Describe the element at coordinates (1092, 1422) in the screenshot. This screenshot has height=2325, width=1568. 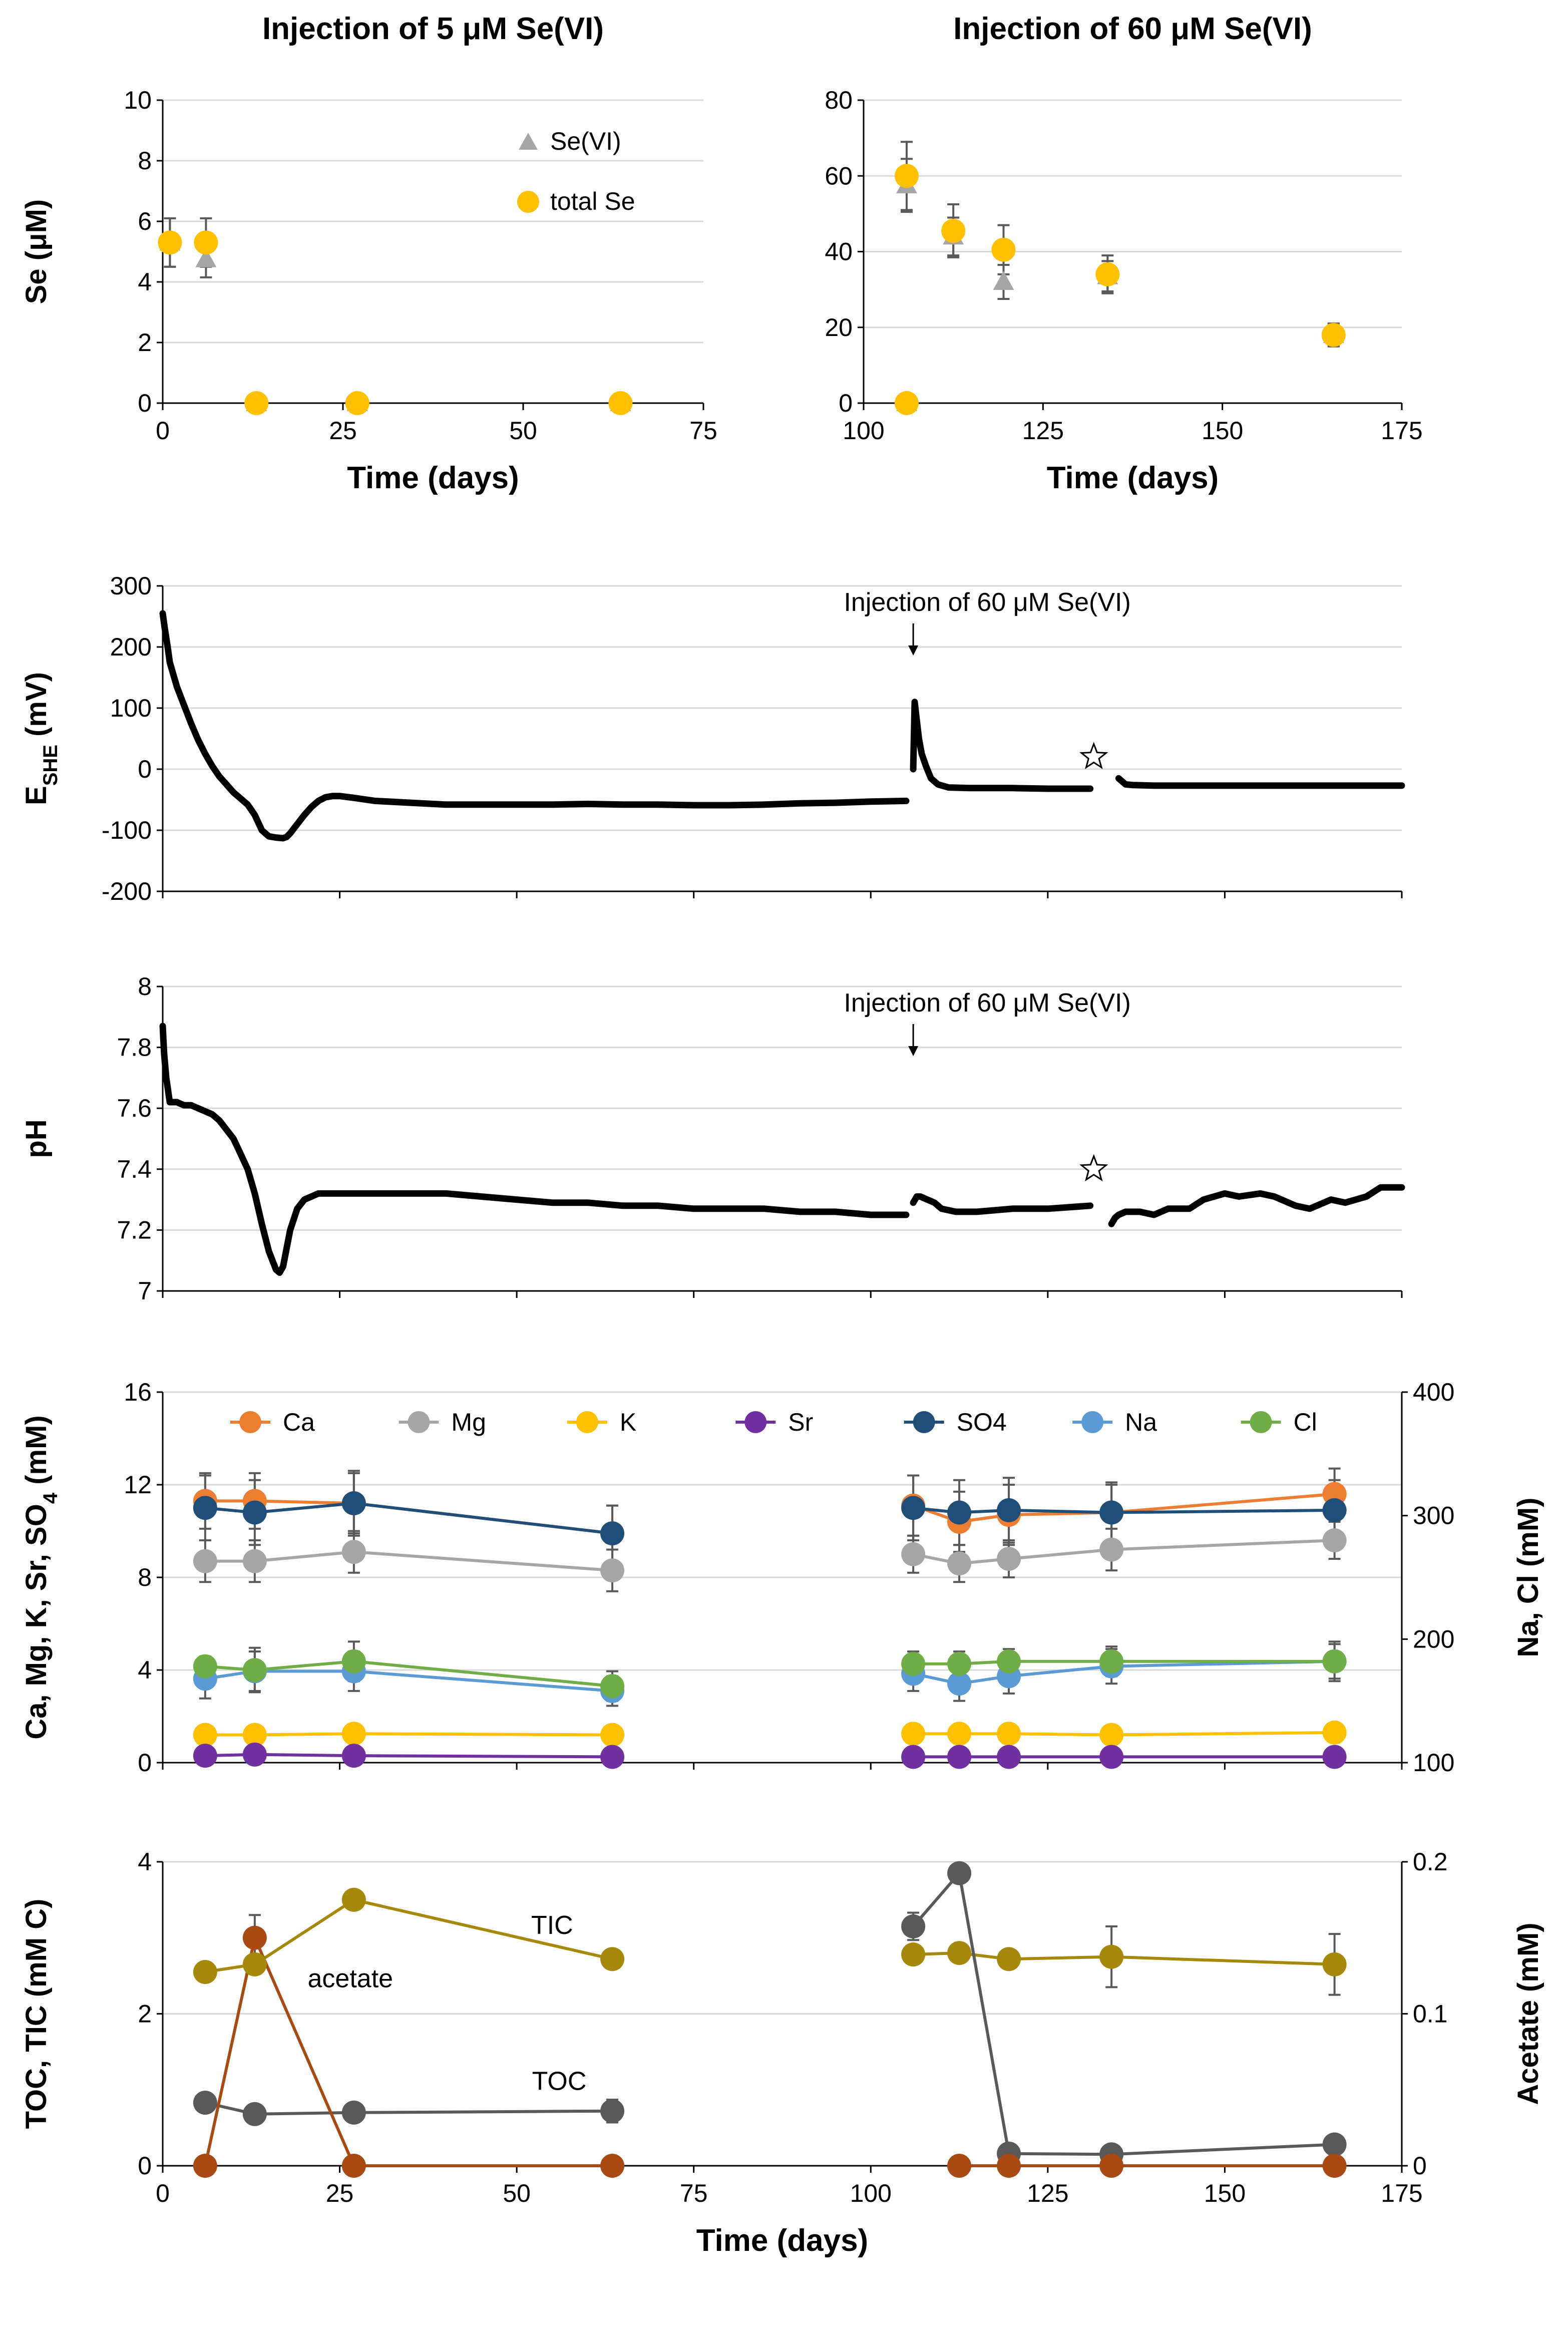
I see `legend-marker-na` at that location.